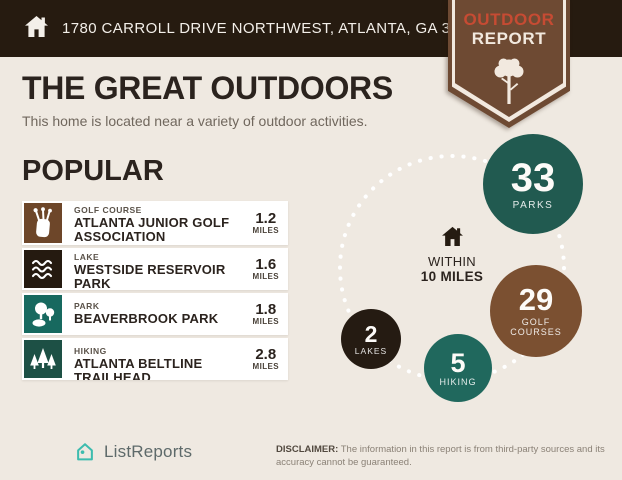  What do you see at coordinates (43, 314) in the screenshot?
I see `park-trees-icon` at bounding box center [43, 314].